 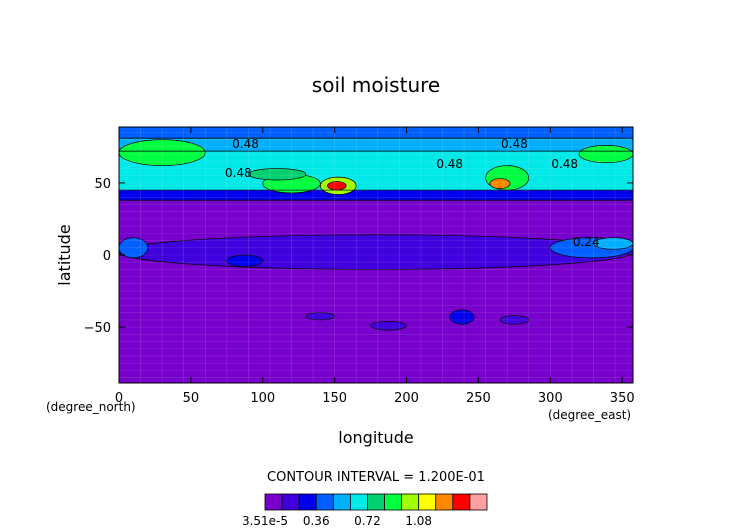 What do you see at coordinates (514, 144) in the screenshot?
I see `contour-label-3: 0.48` at bounding box center [514, 144].